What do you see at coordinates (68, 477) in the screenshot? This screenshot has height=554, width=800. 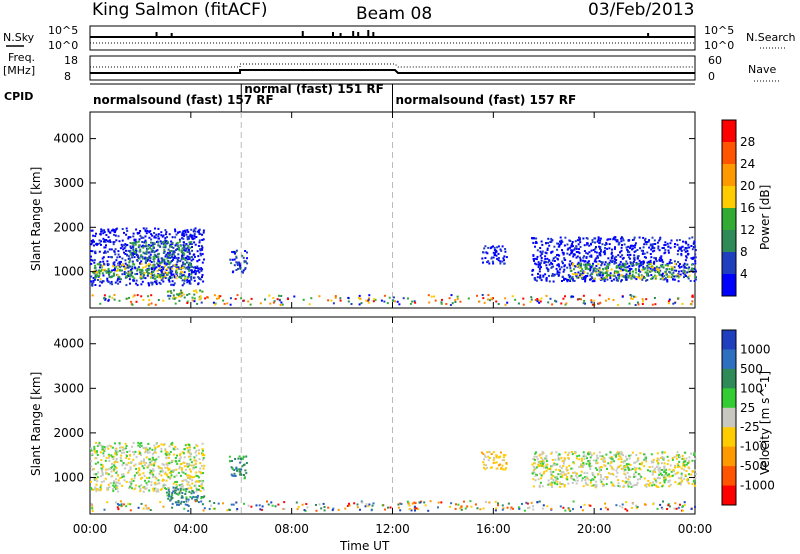 I see `velocity-yticks-label-3: 1000` at bounding box center [68, 477].